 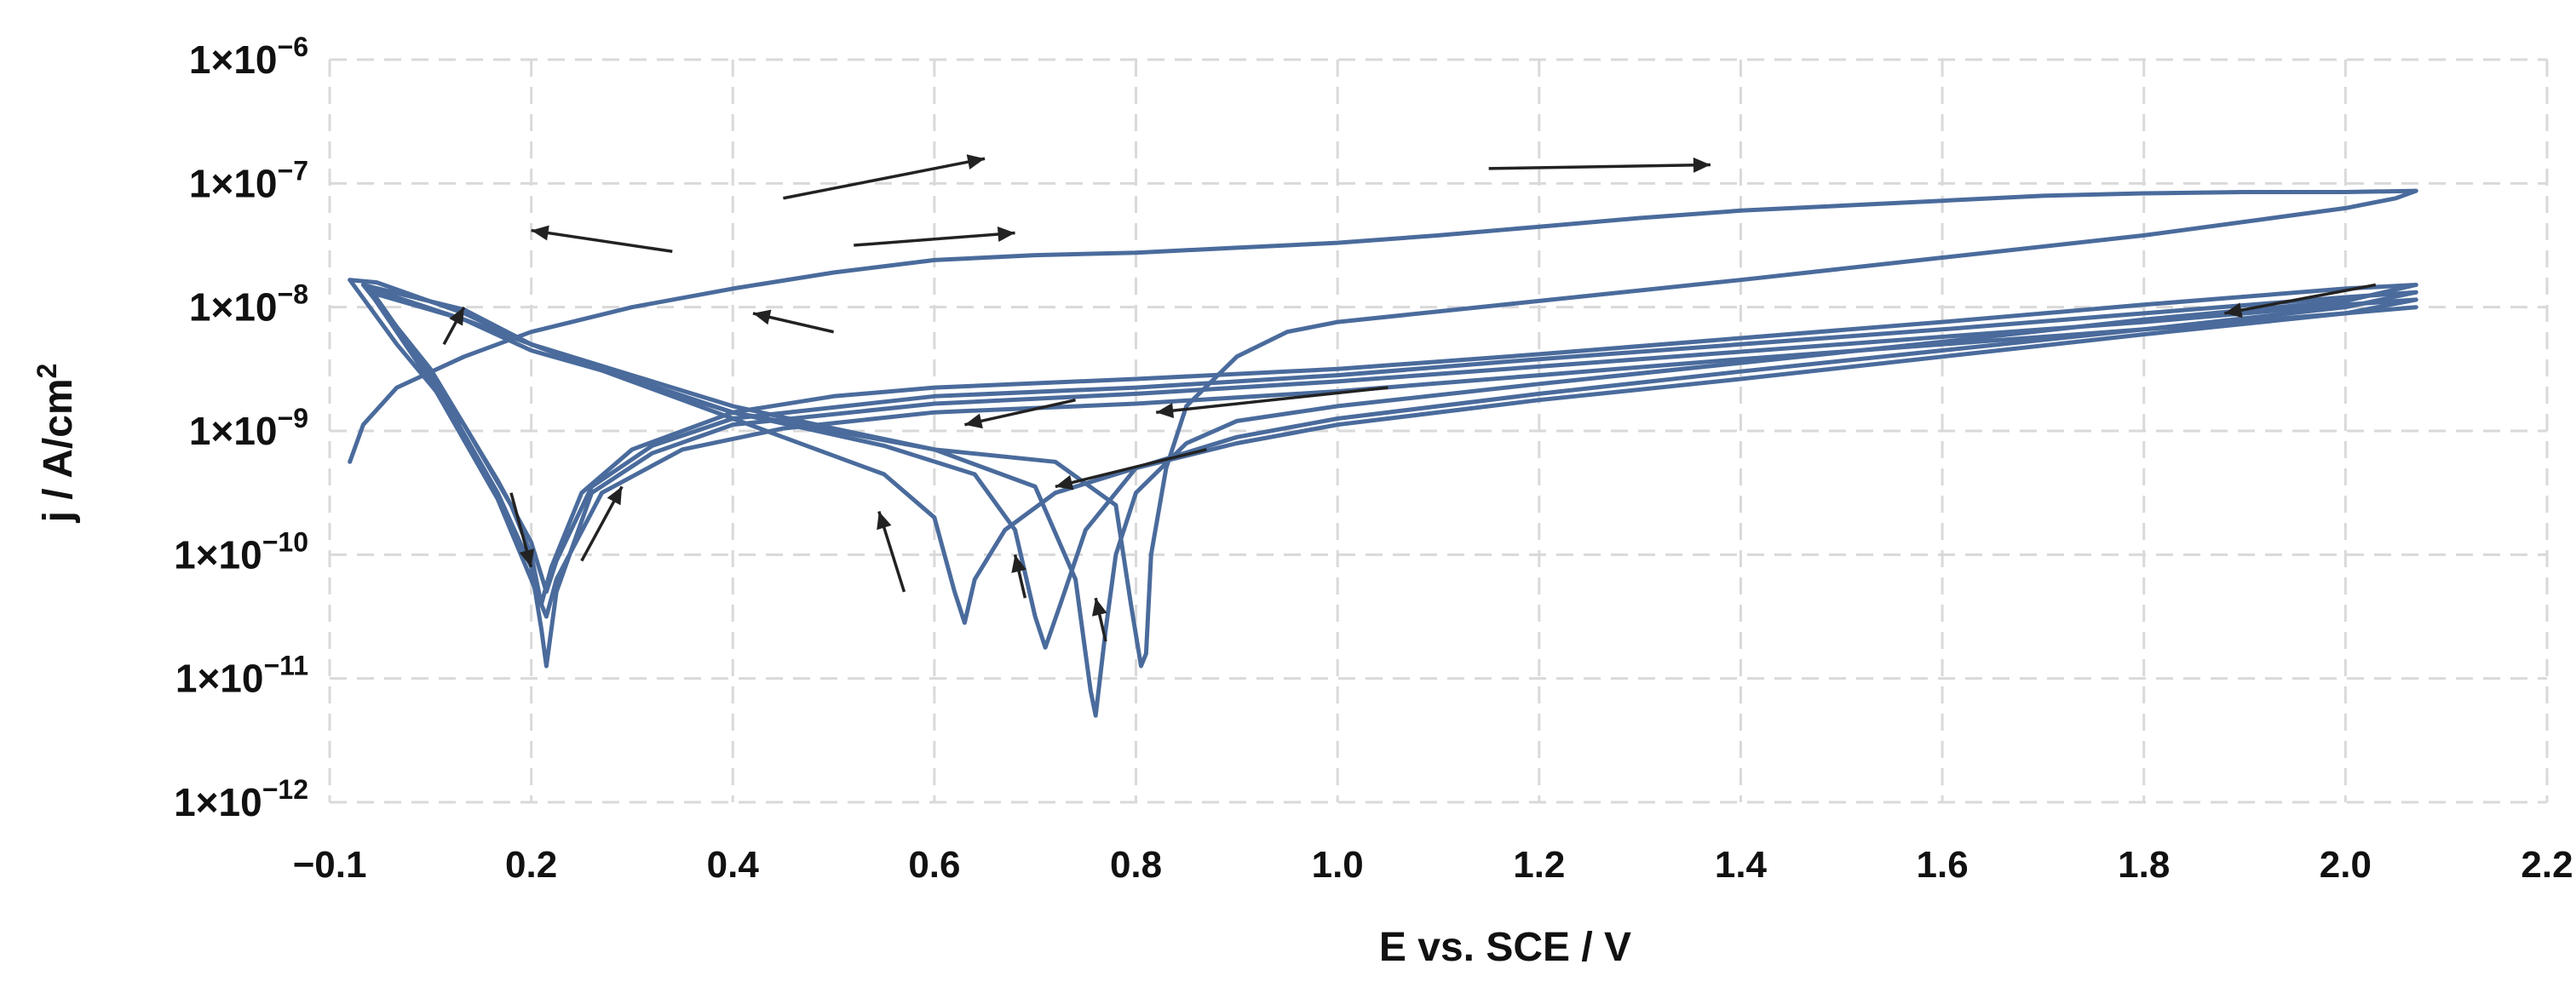 I want to click on y-axis-title: j / A/cm2, so click(x=57, y=444).